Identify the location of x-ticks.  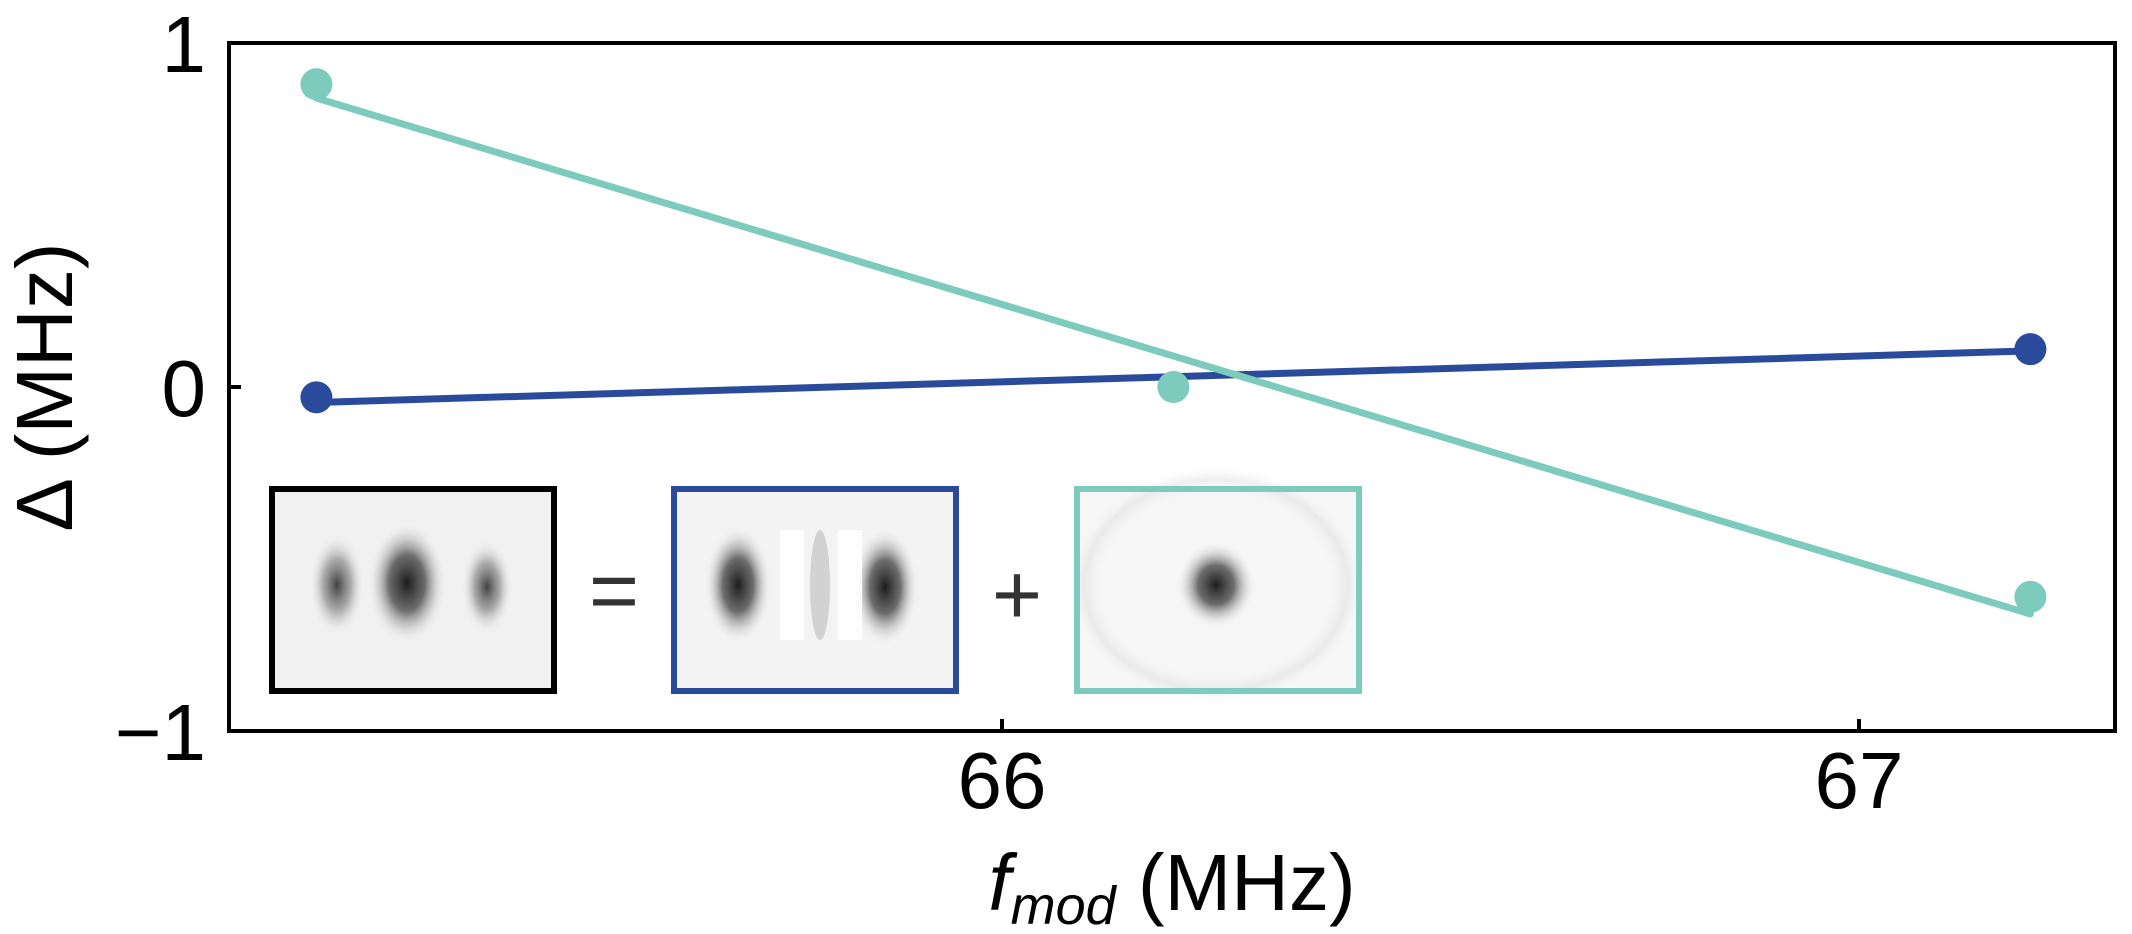
(1430, 725).